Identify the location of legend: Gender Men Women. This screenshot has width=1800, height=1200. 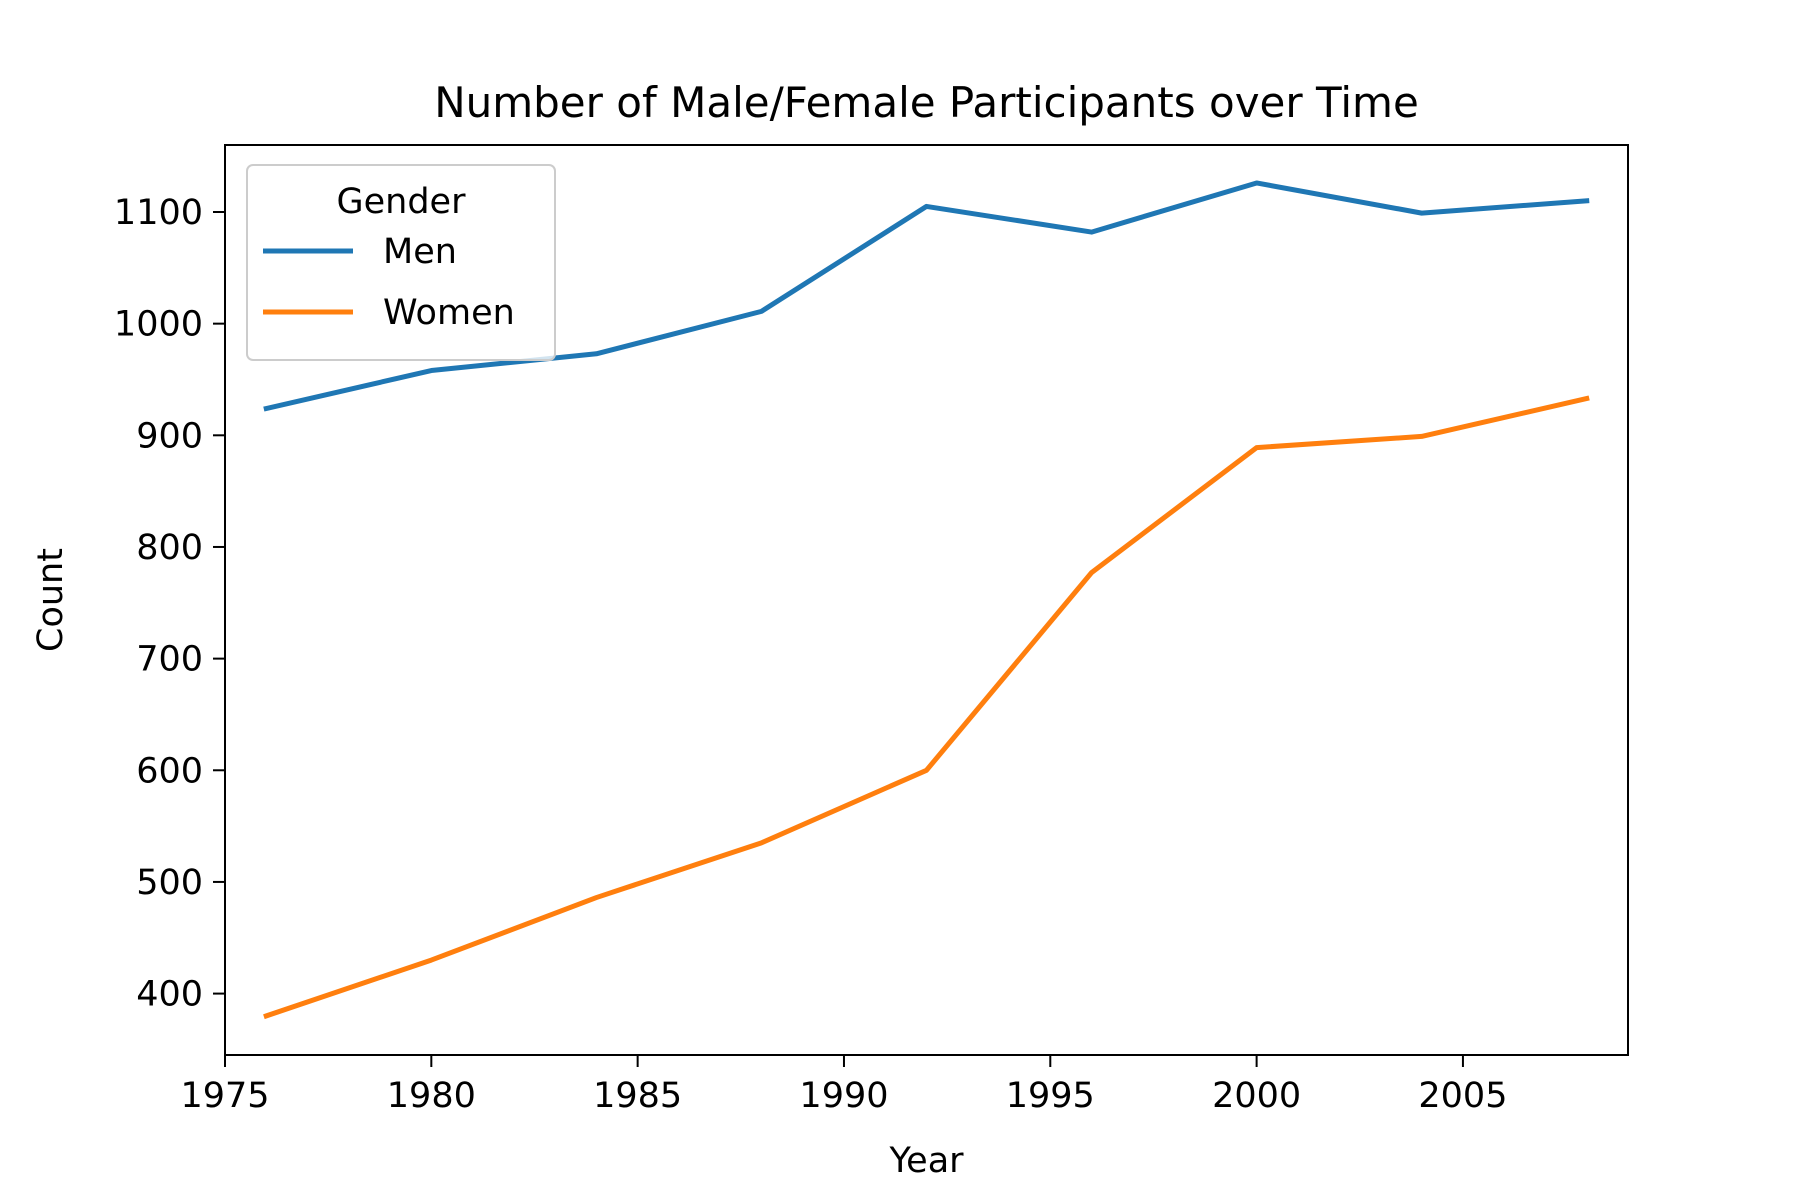
(401, 262).